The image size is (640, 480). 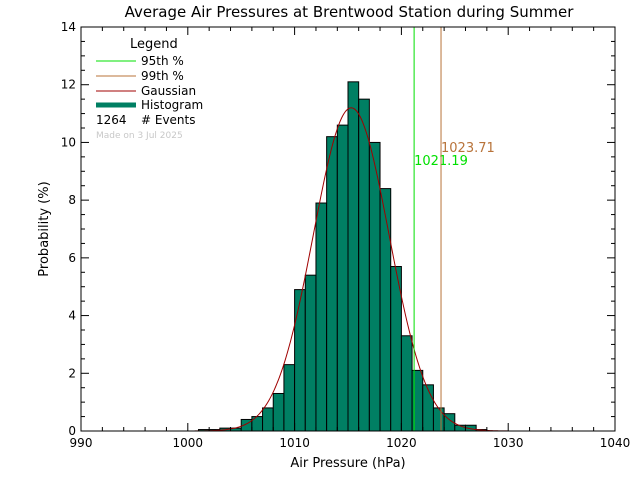 I want to click on legend-events-count: 1264, so click(x=111, y=120).